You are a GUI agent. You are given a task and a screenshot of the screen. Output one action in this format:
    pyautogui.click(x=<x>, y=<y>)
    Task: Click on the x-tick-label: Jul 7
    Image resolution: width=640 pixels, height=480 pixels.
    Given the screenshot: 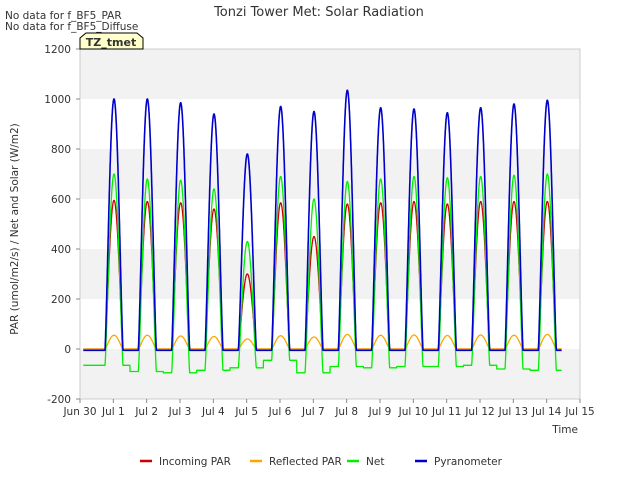 What is the action you would take?
    pyautogui.click(x=313, y=412)
    